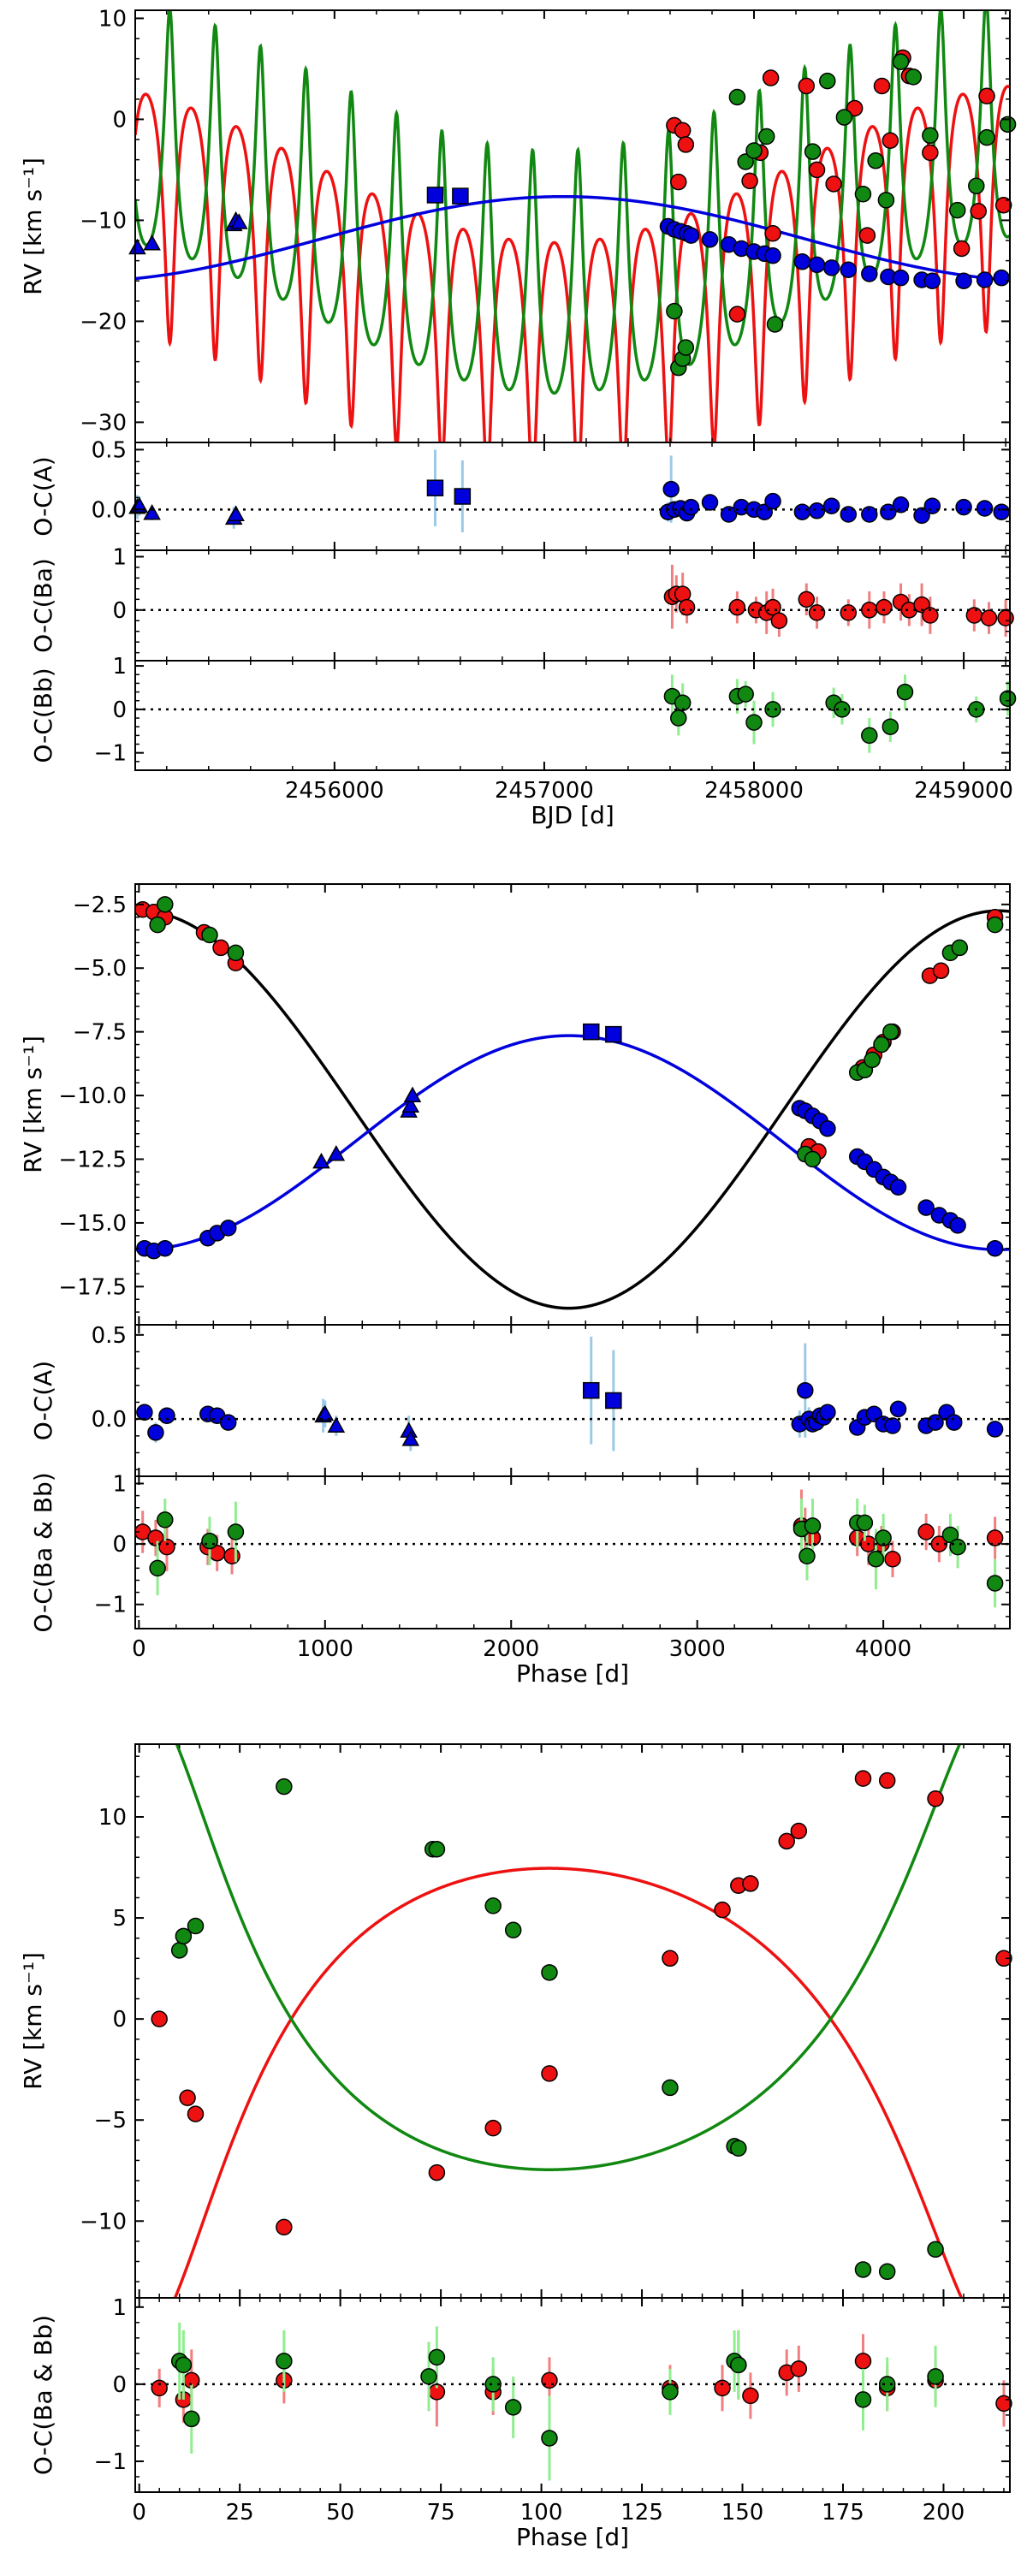  Describe the element at coordinates (697, 1649) in the screenshot. I see `x-tick-label: 3000` at that location.